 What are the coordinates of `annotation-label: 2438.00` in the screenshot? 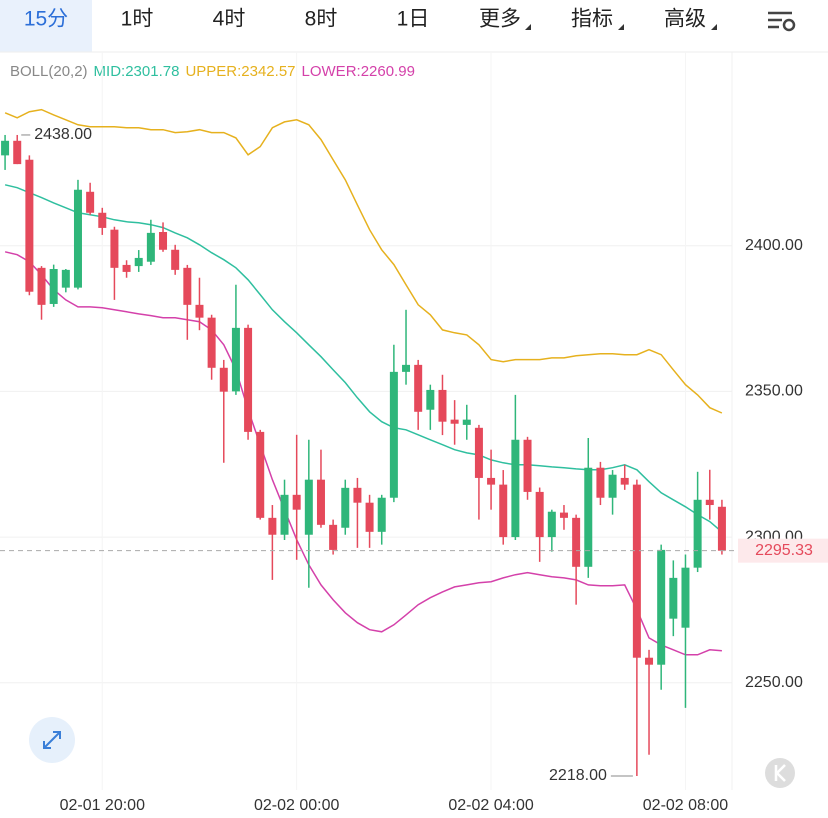 It's located at (63, 134).